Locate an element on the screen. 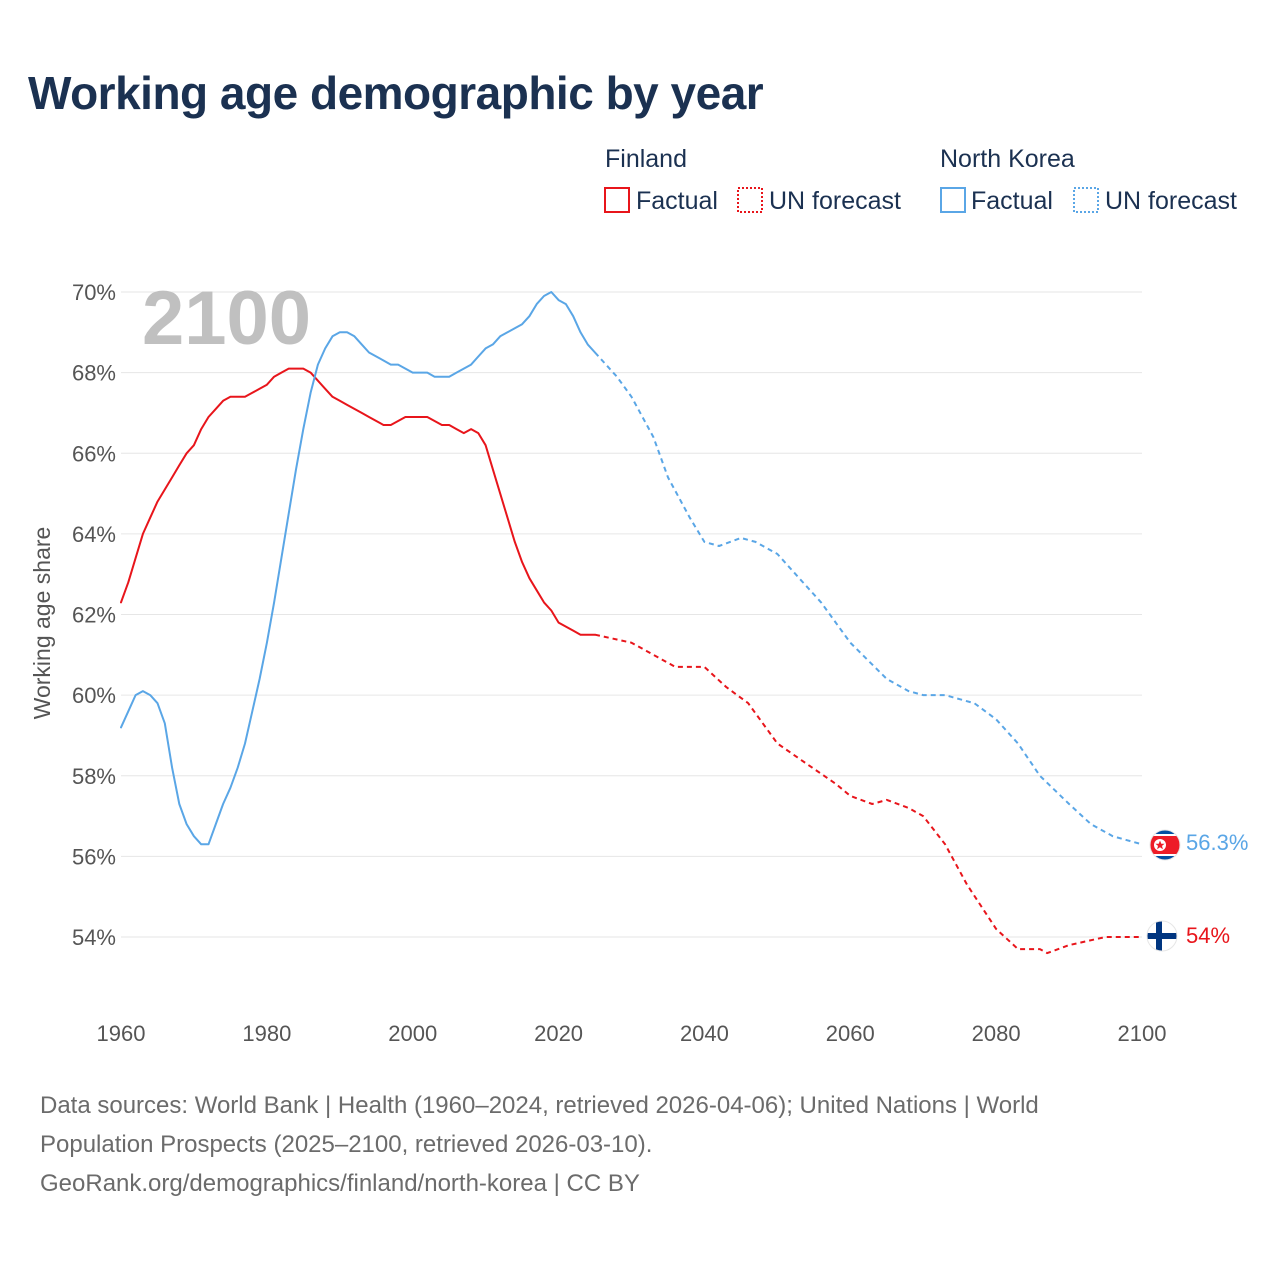 This screenshot has height=1280, width=1280. y-tick-60: 60% is located at coordinates (94, 695).